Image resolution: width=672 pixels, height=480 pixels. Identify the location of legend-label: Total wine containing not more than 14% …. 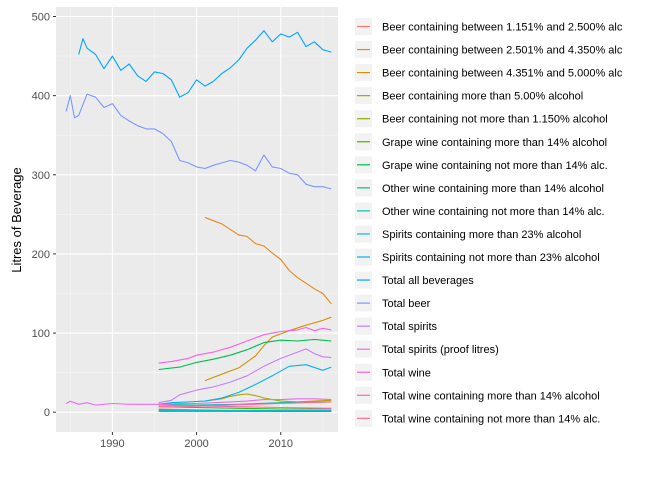
(491, 419).